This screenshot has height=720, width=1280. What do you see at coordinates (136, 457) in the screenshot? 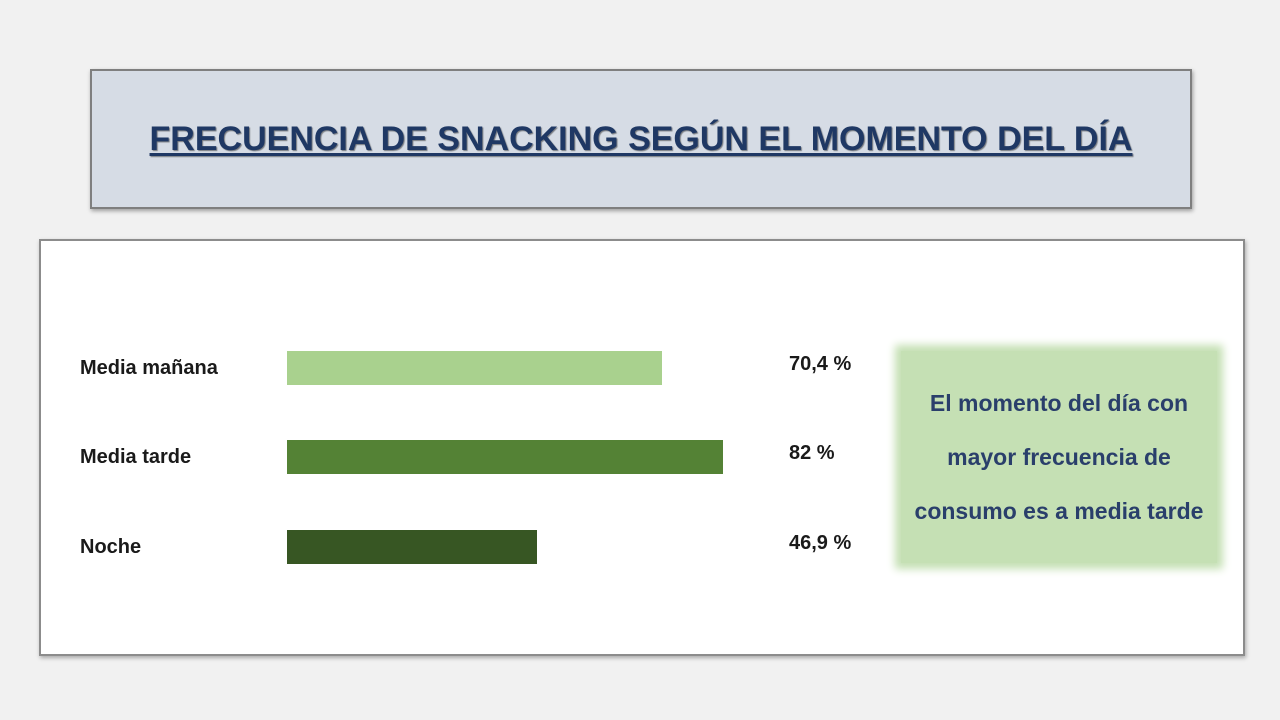
I see `category-label: Media tarde` at bounding box center [136, 457].